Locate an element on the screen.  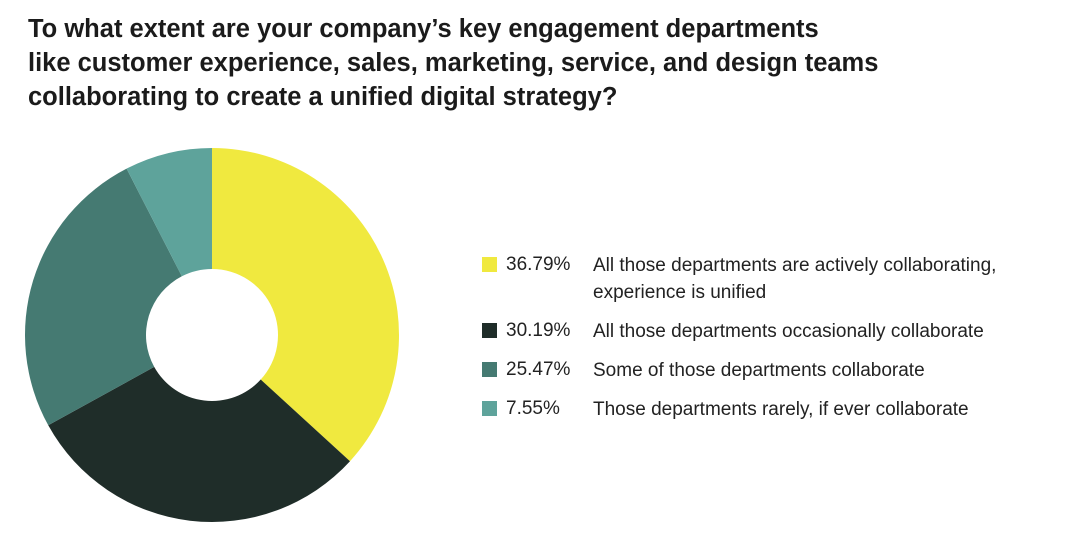
legend-label-line: experience is unified is located at coordinates (680, 292).